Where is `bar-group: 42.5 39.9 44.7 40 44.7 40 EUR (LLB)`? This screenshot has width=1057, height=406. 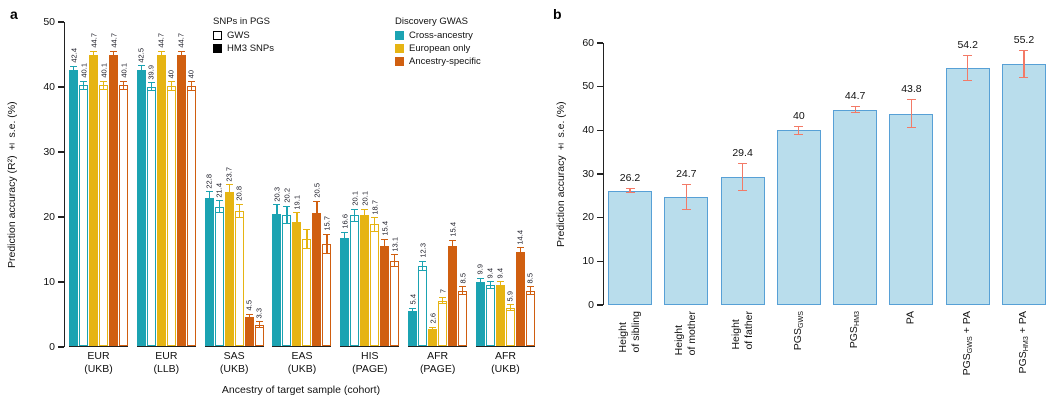 bar-group: 42.5 39.9 44.7 40 44.7 40 EUR (LLB) is located at coordinates (166, 198).